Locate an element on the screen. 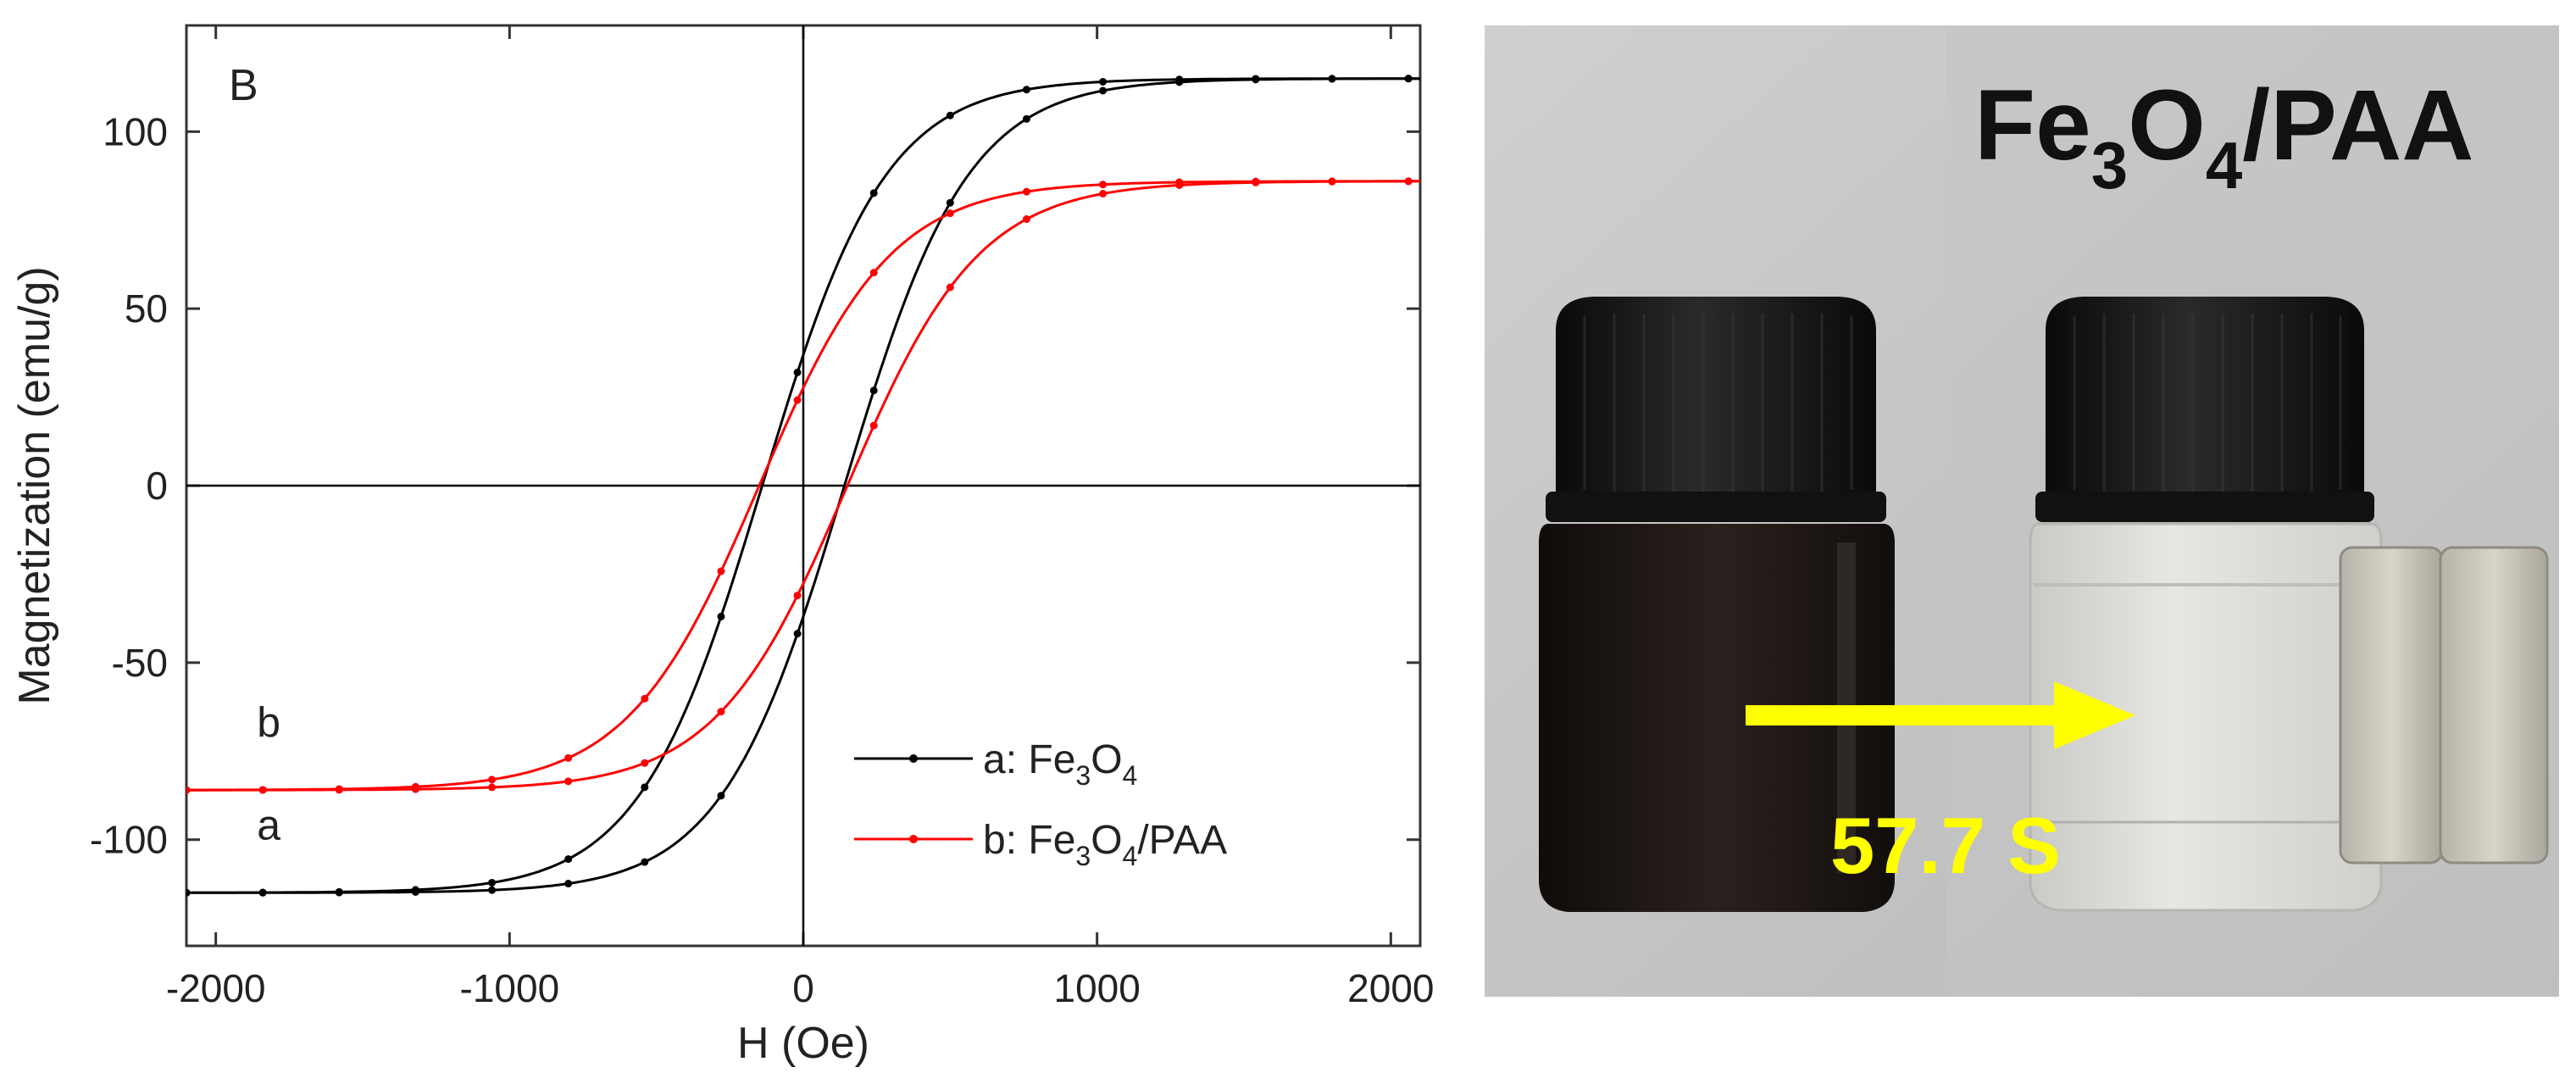 The width and height of the screenshot is (2576, 1073). x-tick-labels: -2000 -1000 0 1000 2000 is located at coordinates (800, 988).